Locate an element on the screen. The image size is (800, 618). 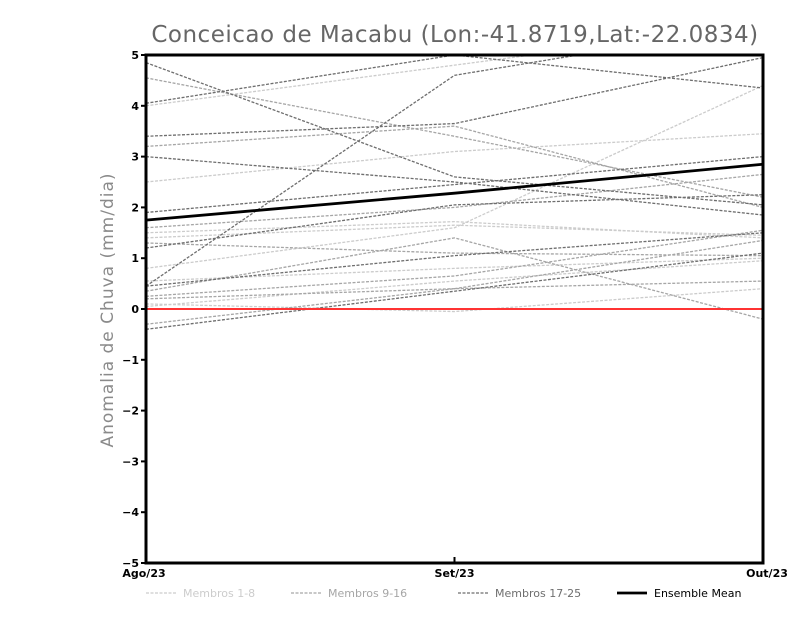
legend-label: Membros 9-16 is located at coordinates (367, 593).